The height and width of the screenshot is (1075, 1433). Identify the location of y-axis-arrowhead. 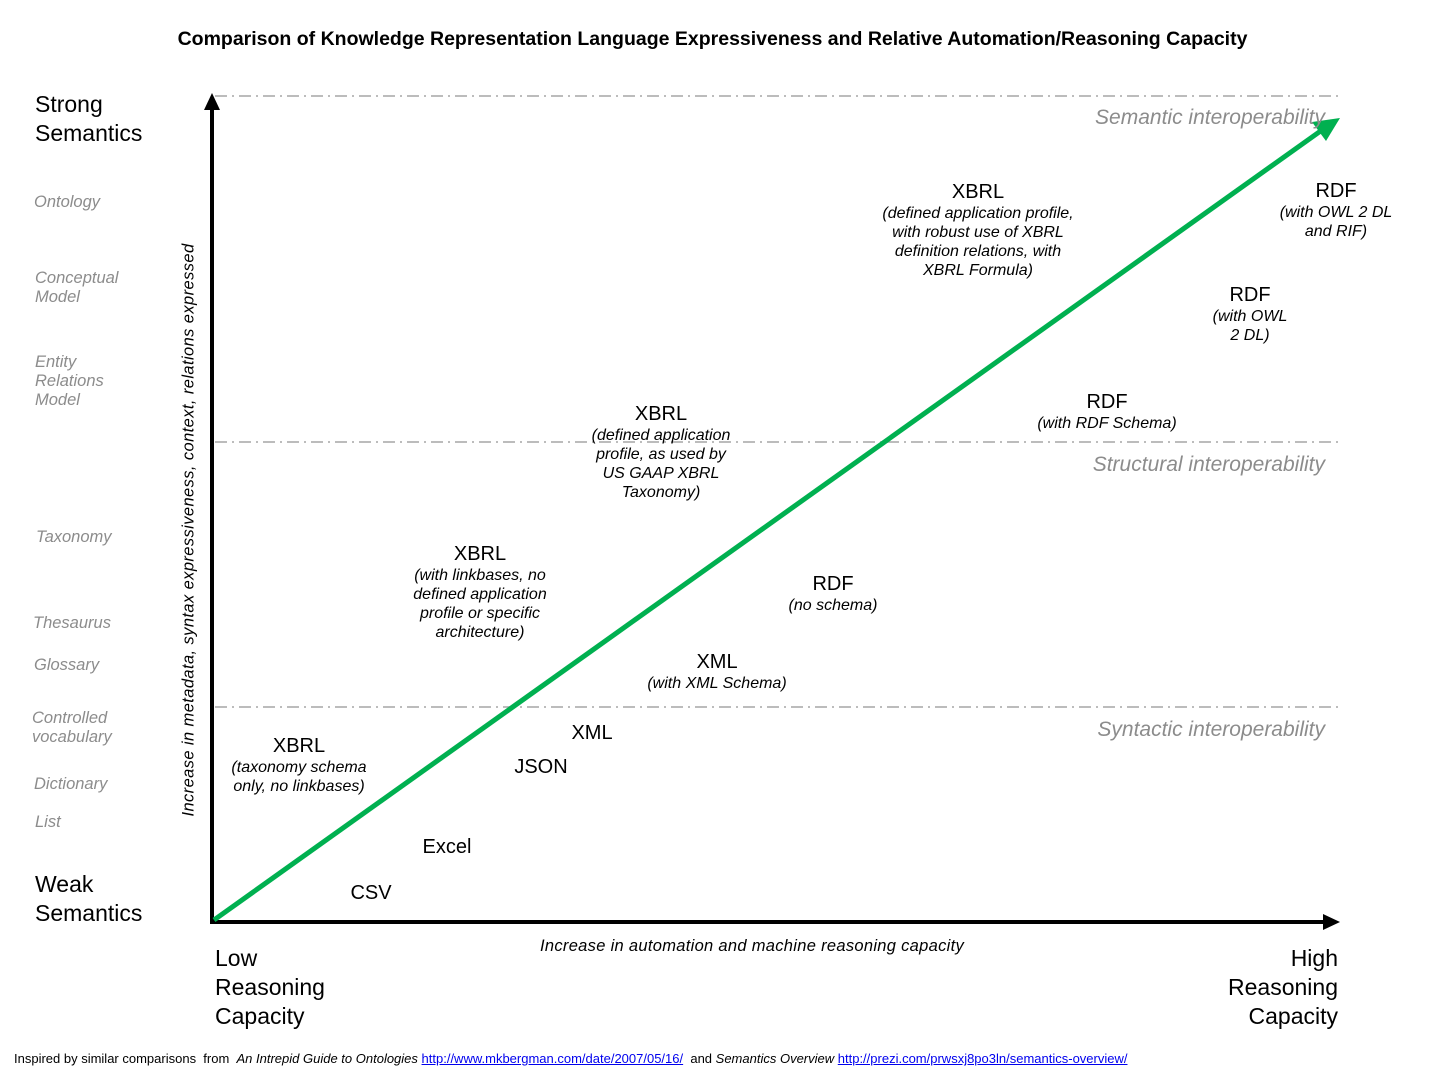
(212, 101).